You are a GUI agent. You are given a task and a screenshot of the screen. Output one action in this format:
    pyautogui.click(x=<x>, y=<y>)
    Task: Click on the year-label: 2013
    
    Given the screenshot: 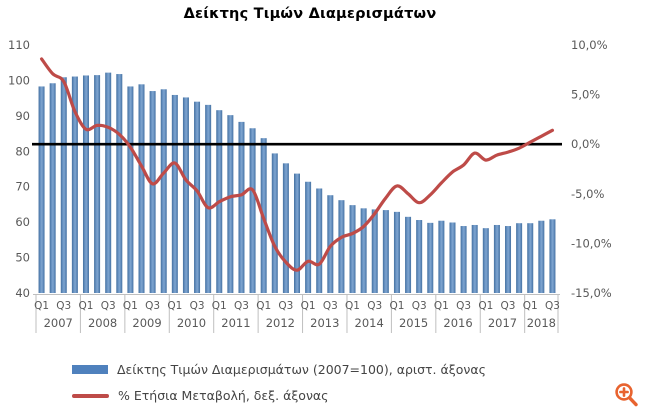 What is the action you would take?
    pyautogui.click(x=324, y=323)
    